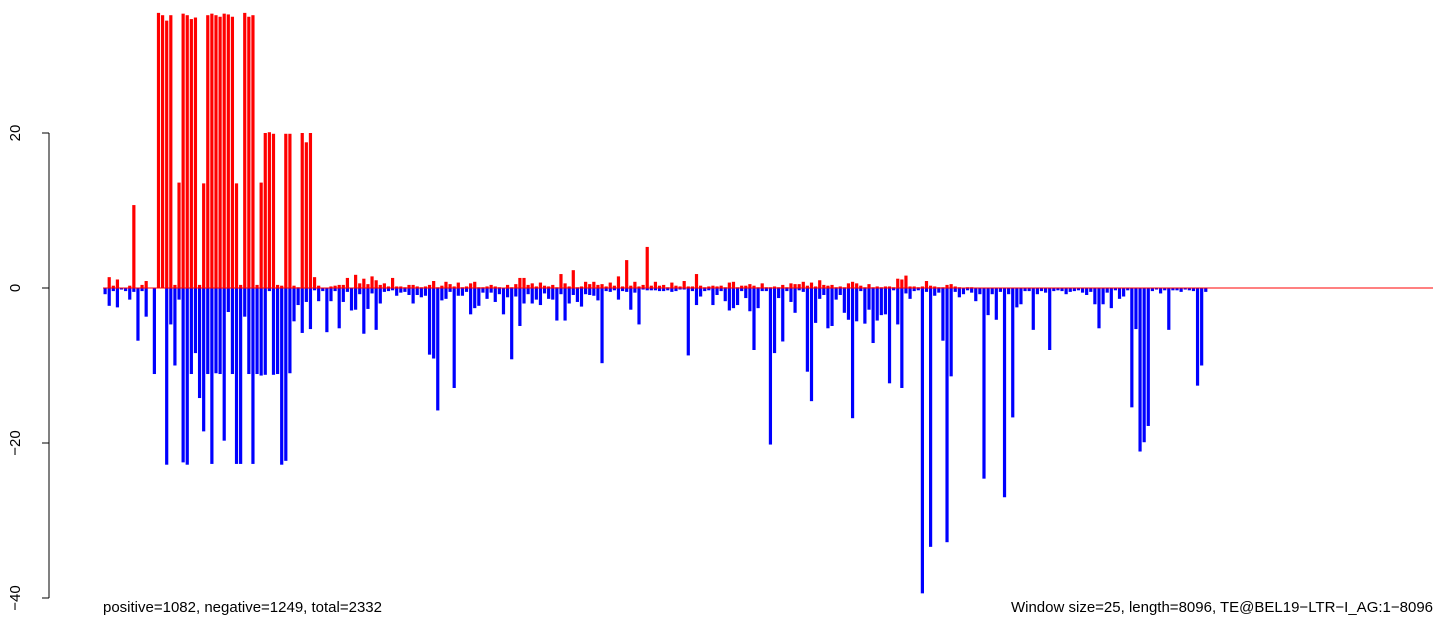  Describe the element at coordinates (242, 607) in the screenshot. I see `stats-annotation: positive=1082, negative=1249, total=2332` at that location.